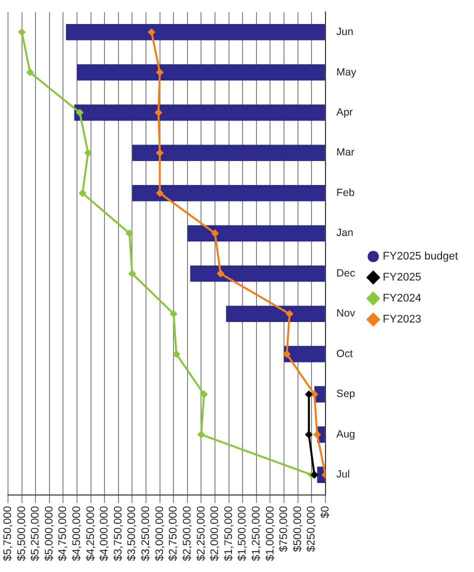  What do you see at coordinates (104, 534) in the screenshot?
I see `x-tick-label: $4,000,000` at bounding box center [104, 534].